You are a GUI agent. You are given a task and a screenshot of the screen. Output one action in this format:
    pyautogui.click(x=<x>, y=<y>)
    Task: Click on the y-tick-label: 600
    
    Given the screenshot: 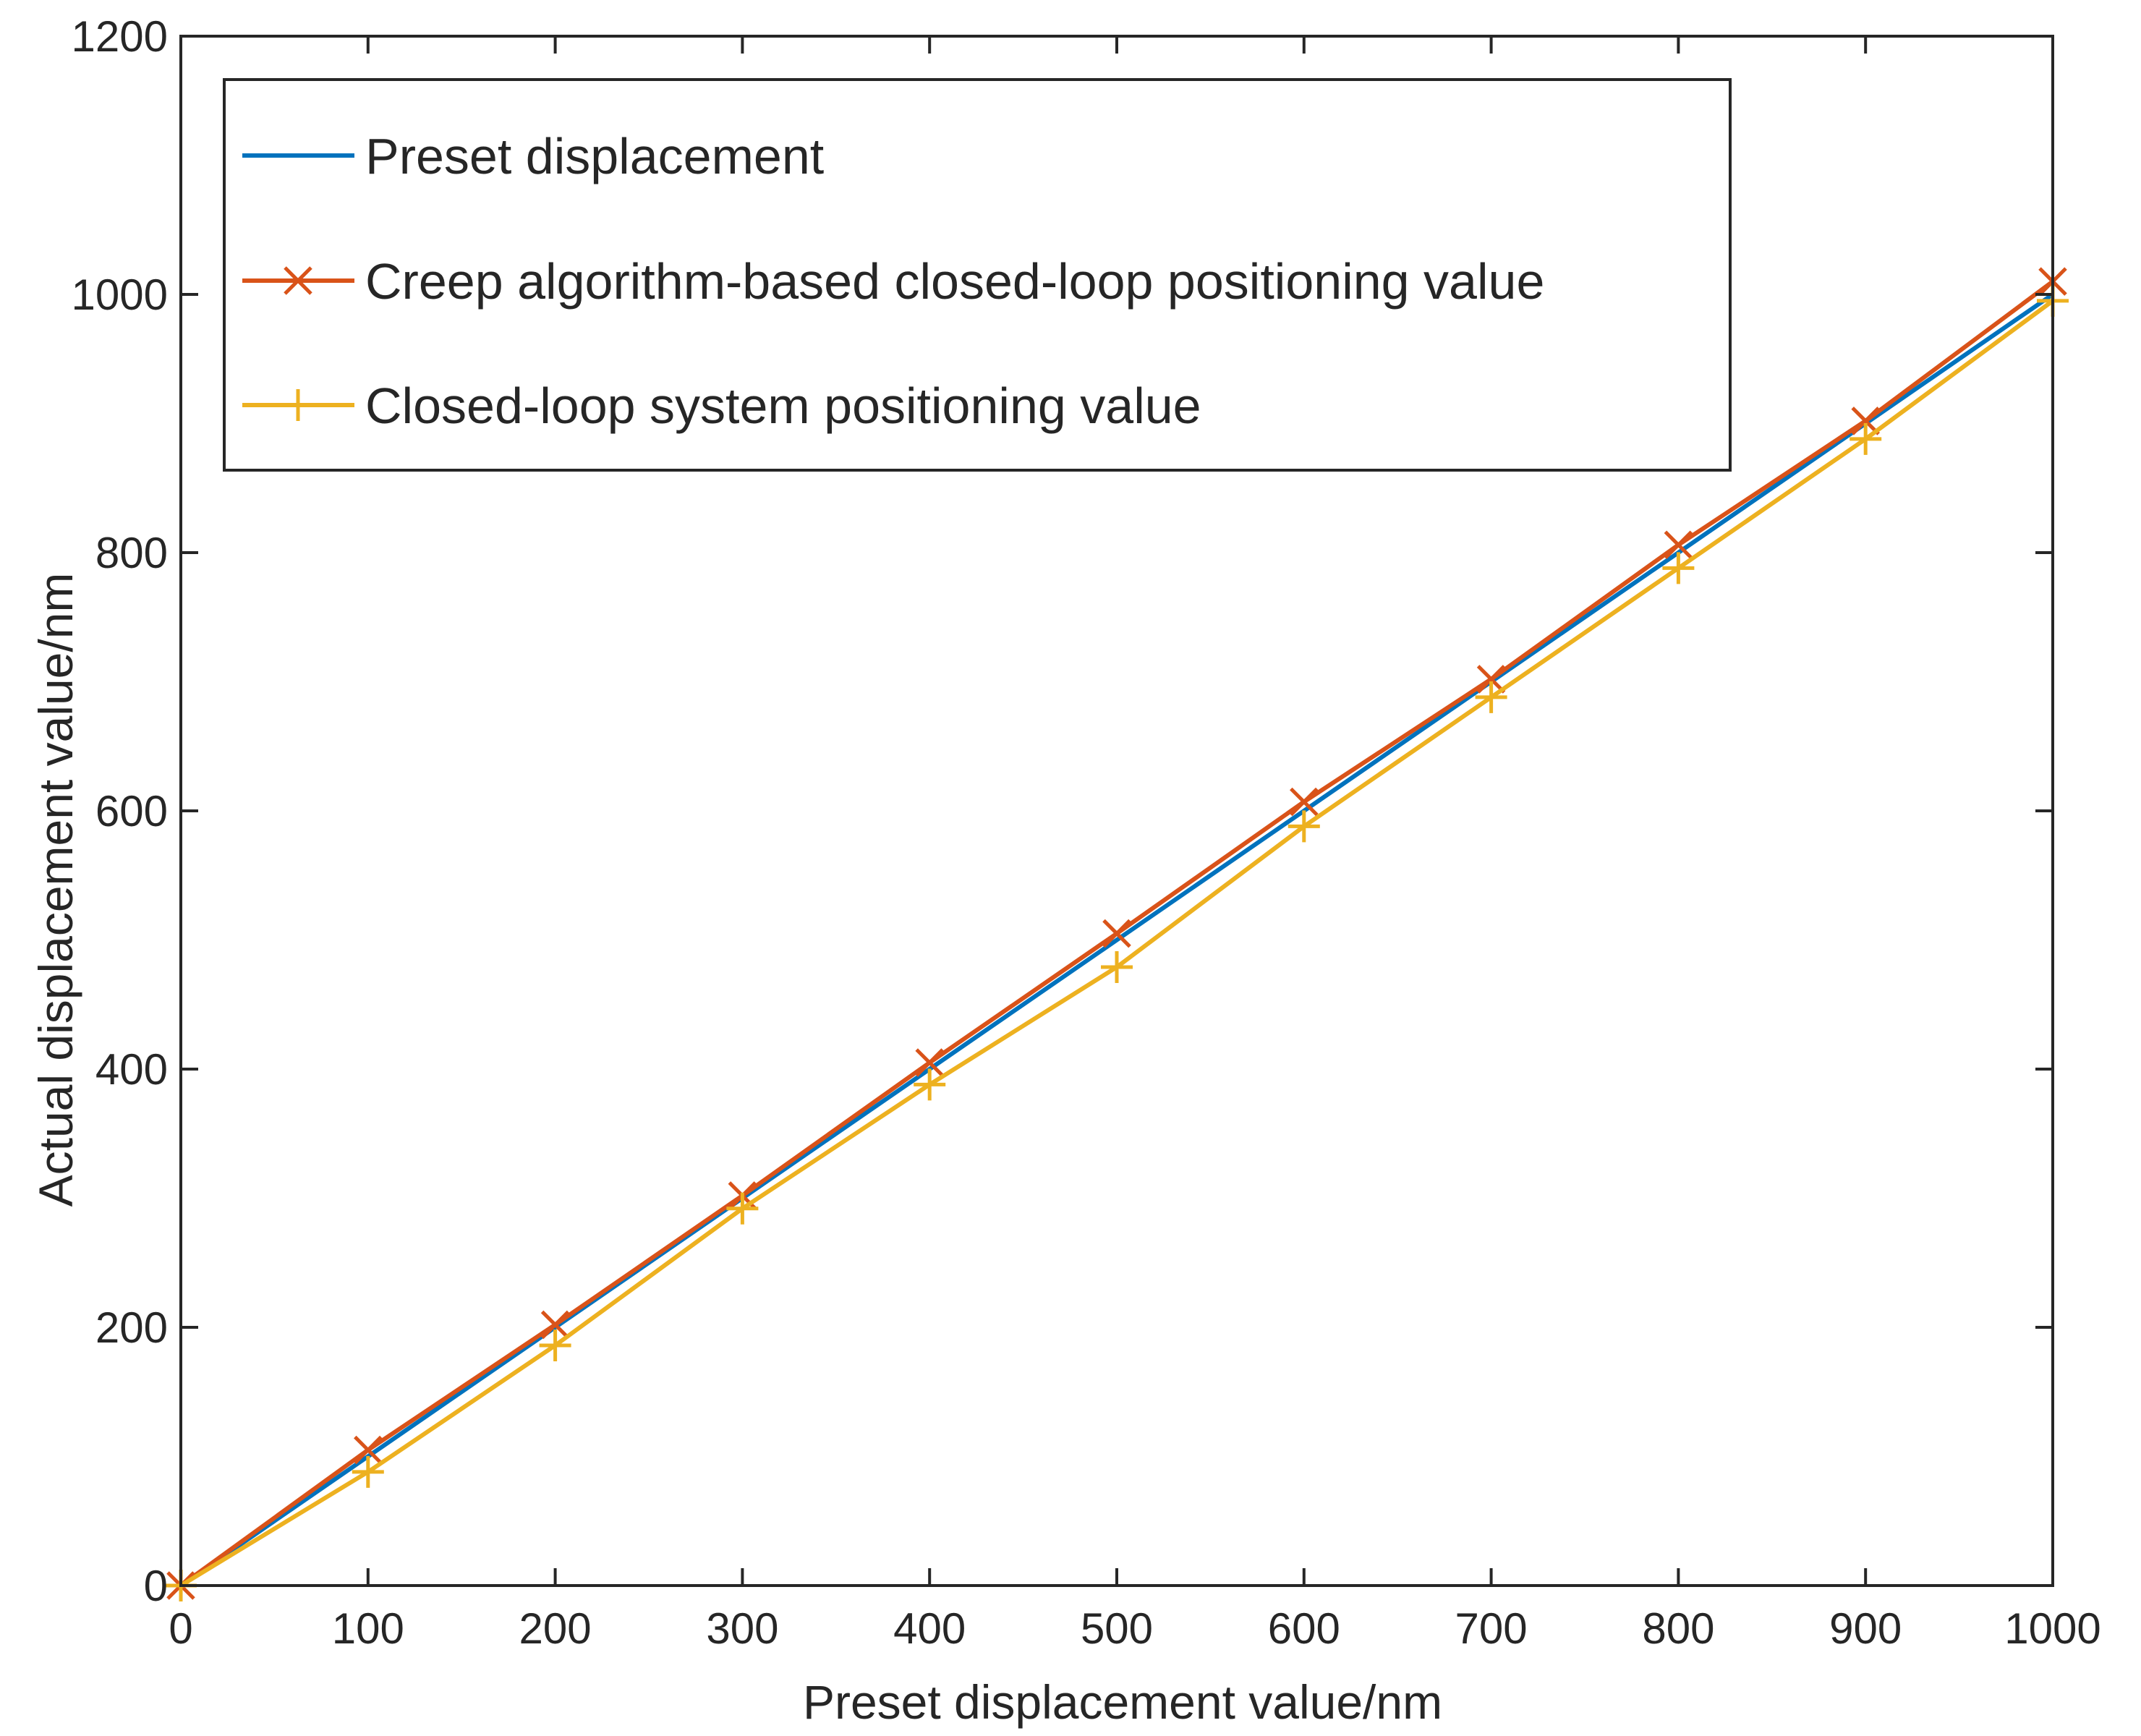 What is the action you would take?
    pyautogui.click(x=131, y=811)
    